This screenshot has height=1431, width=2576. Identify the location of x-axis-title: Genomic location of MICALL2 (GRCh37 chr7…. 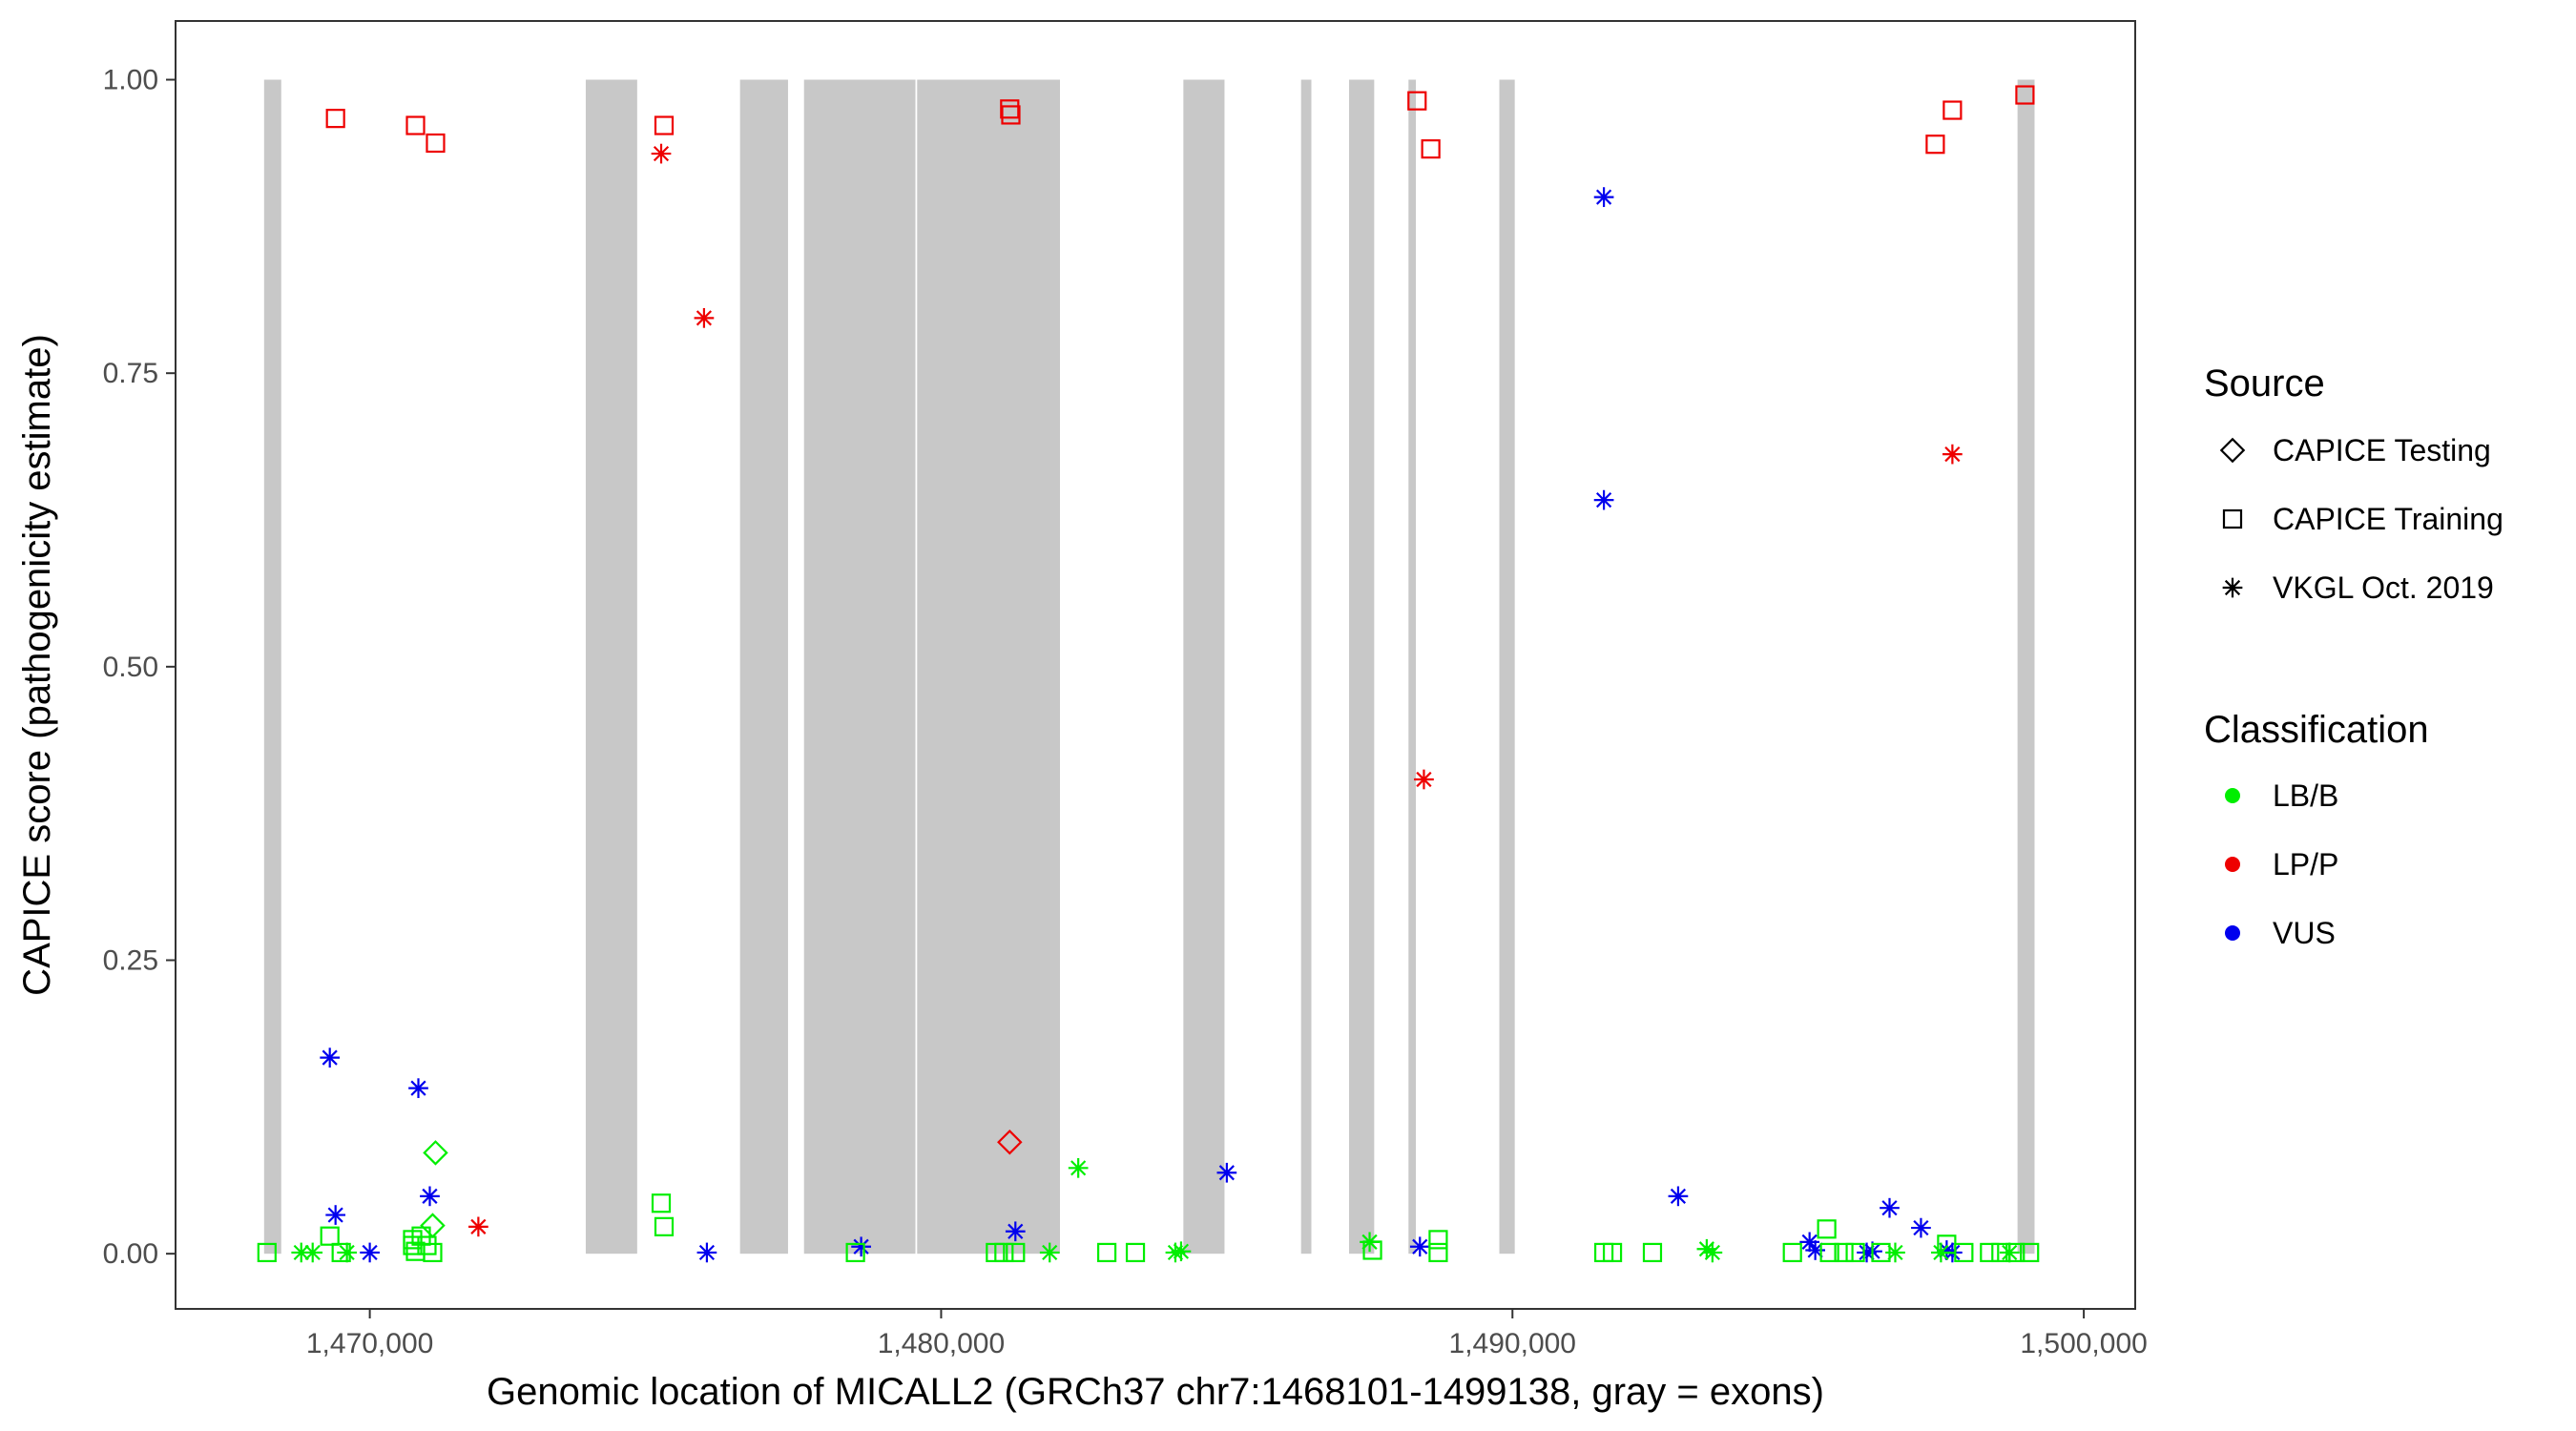
(1155, 1392).